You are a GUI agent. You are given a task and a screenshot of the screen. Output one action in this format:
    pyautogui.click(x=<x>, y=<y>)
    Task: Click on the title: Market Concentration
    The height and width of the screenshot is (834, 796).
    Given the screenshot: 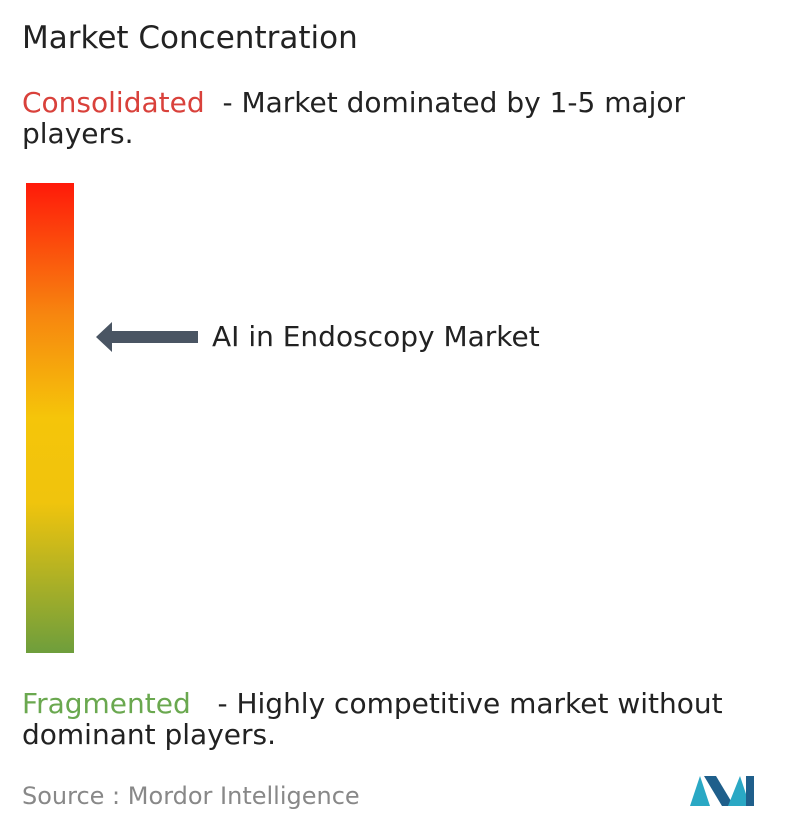 What is the action you would take?
    pyautogui.click(x=190, y=38)
    